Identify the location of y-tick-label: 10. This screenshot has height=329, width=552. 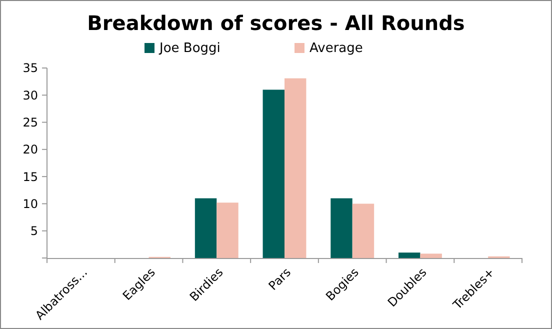
(30, 203).